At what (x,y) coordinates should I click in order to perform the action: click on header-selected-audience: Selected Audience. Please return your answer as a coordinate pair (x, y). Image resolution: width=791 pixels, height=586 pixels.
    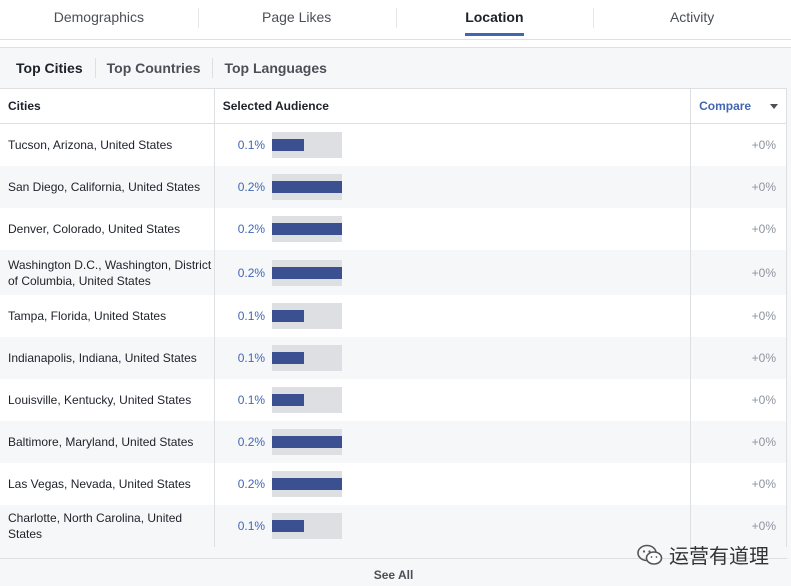
    Looking at the image, I should click on (453, 106).